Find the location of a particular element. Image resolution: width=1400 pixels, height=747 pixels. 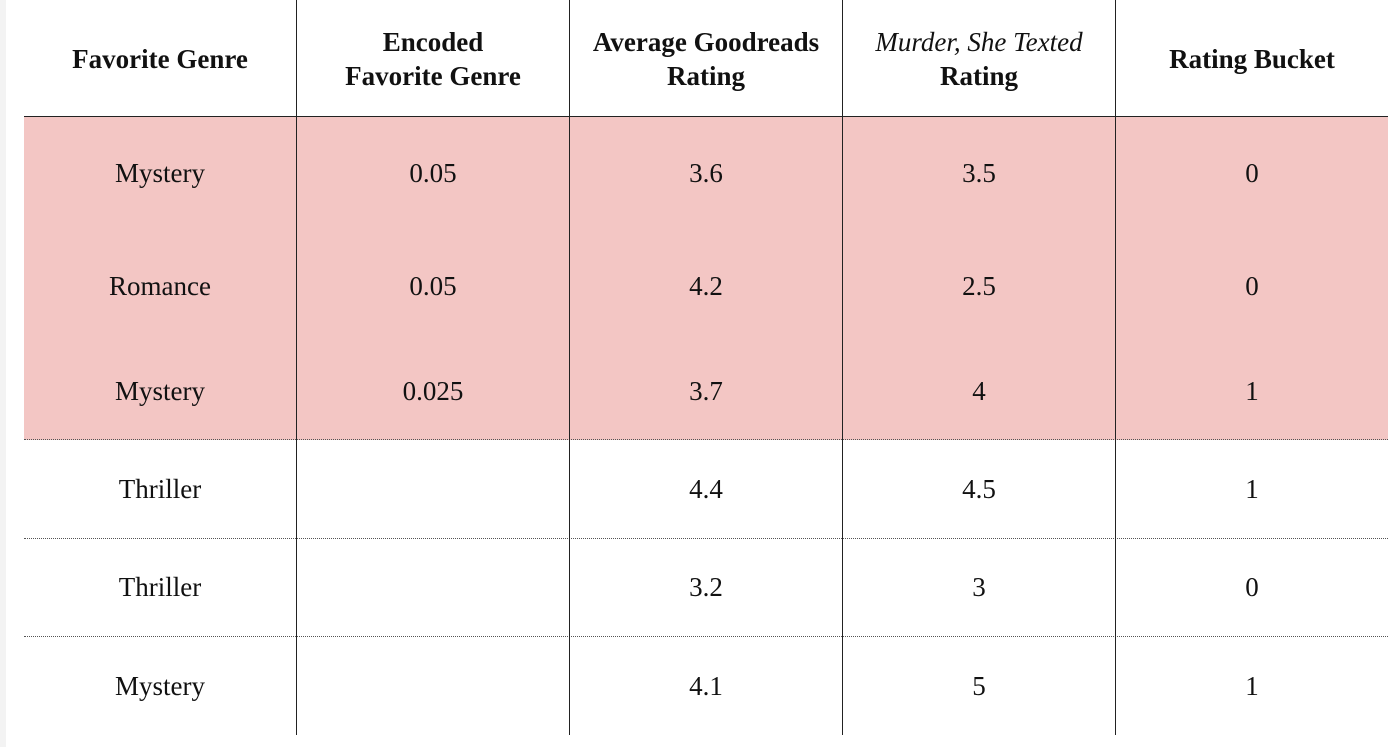

table-row: Mystery 0.05 3.6 3.5 0 is located at coordinates (706, 173).